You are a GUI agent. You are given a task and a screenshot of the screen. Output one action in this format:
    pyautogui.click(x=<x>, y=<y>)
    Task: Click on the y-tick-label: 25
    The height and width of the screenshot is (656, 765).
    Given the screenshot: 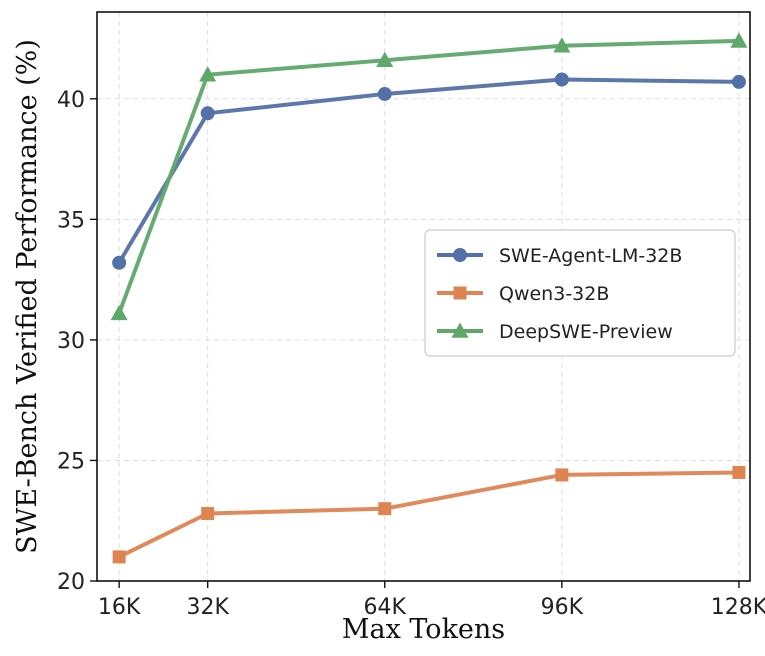 What is the action you would take?
    pyautogui.click(x=71, y=461)
    